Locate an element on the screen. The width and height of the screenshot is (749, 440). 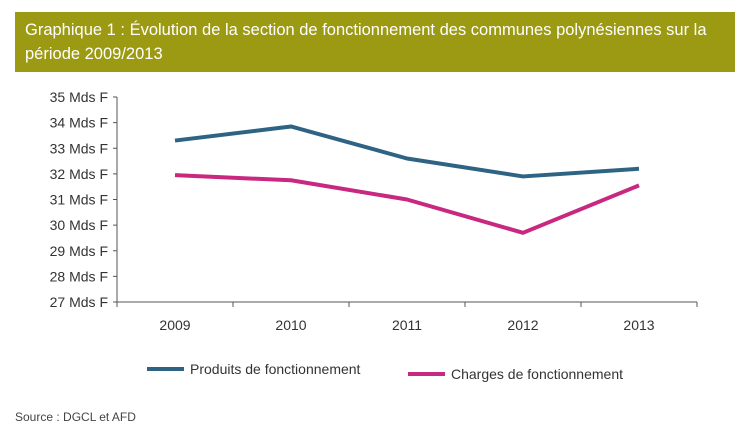
y-tick-label: 28 Mds F is located at coordinates (79, 276).